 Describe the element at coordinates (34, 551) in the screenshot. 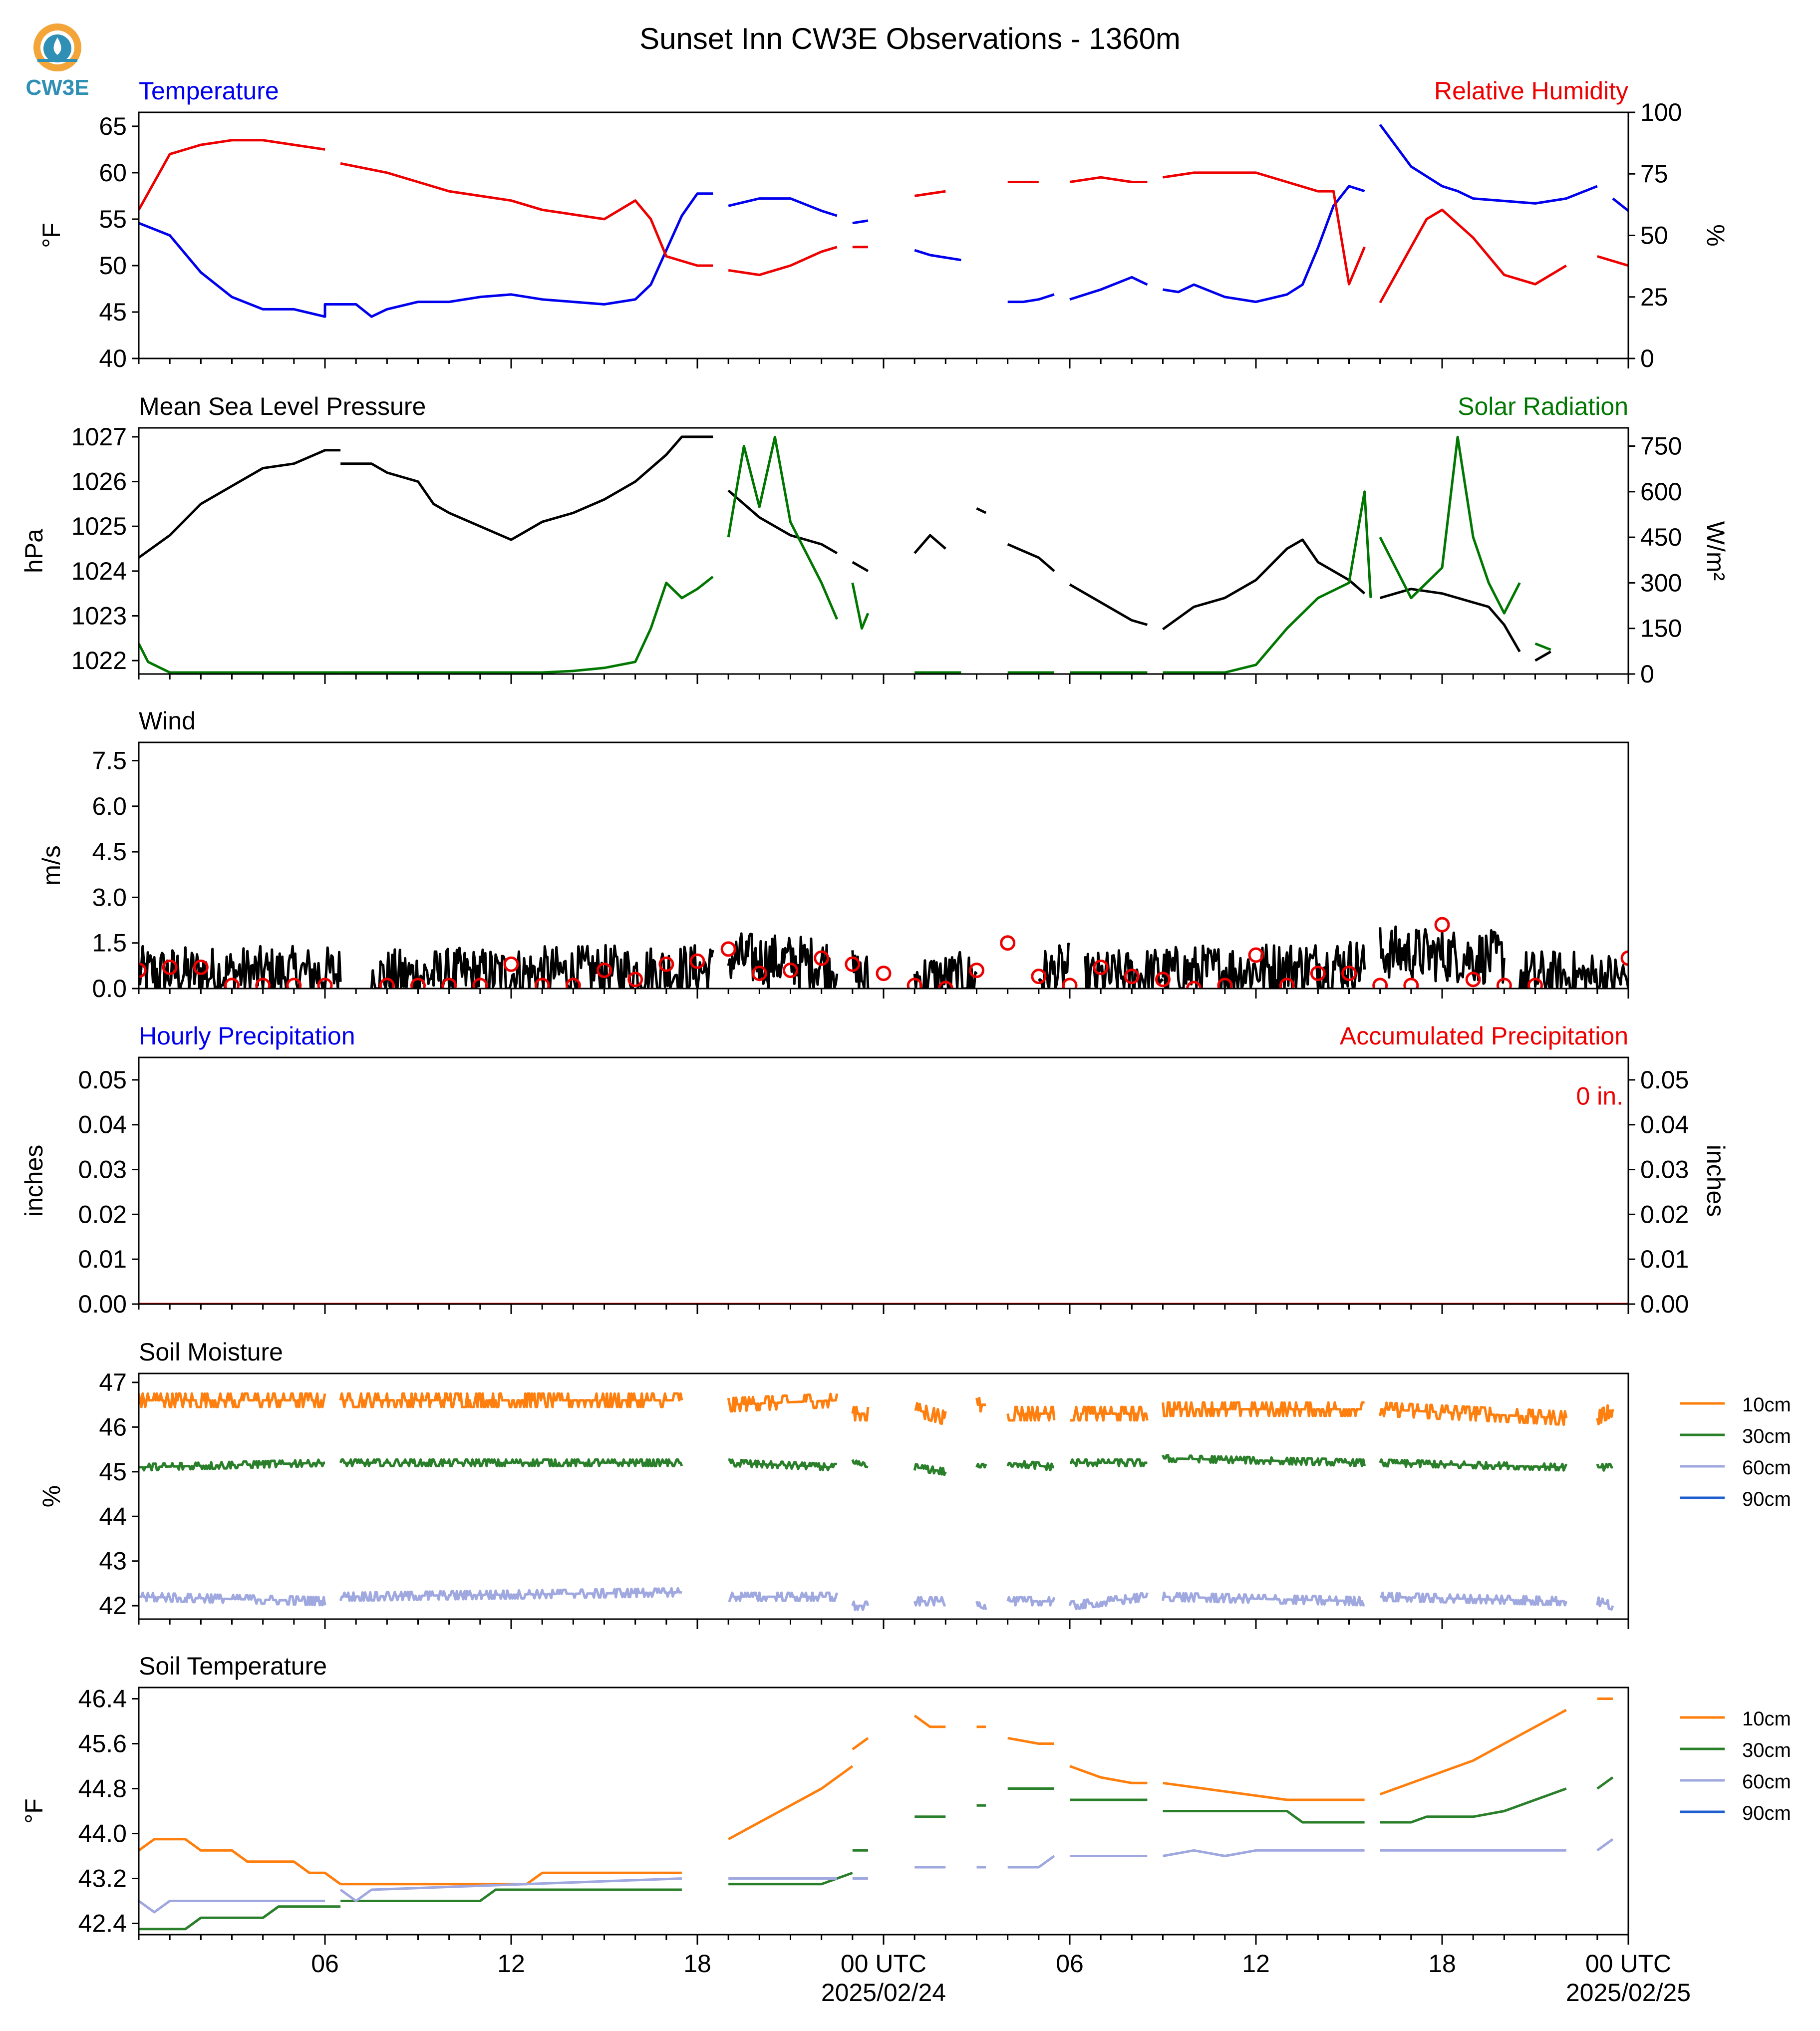

I see `y-axis-label: hPa` at that location.